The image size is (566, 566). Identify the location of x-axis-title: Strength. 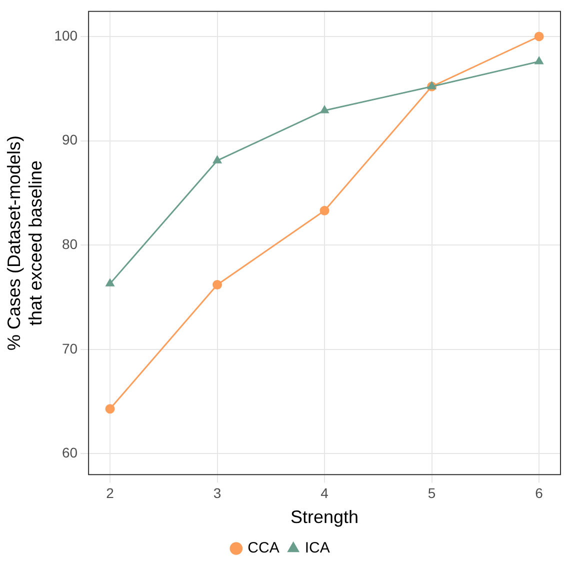
(324, 517).